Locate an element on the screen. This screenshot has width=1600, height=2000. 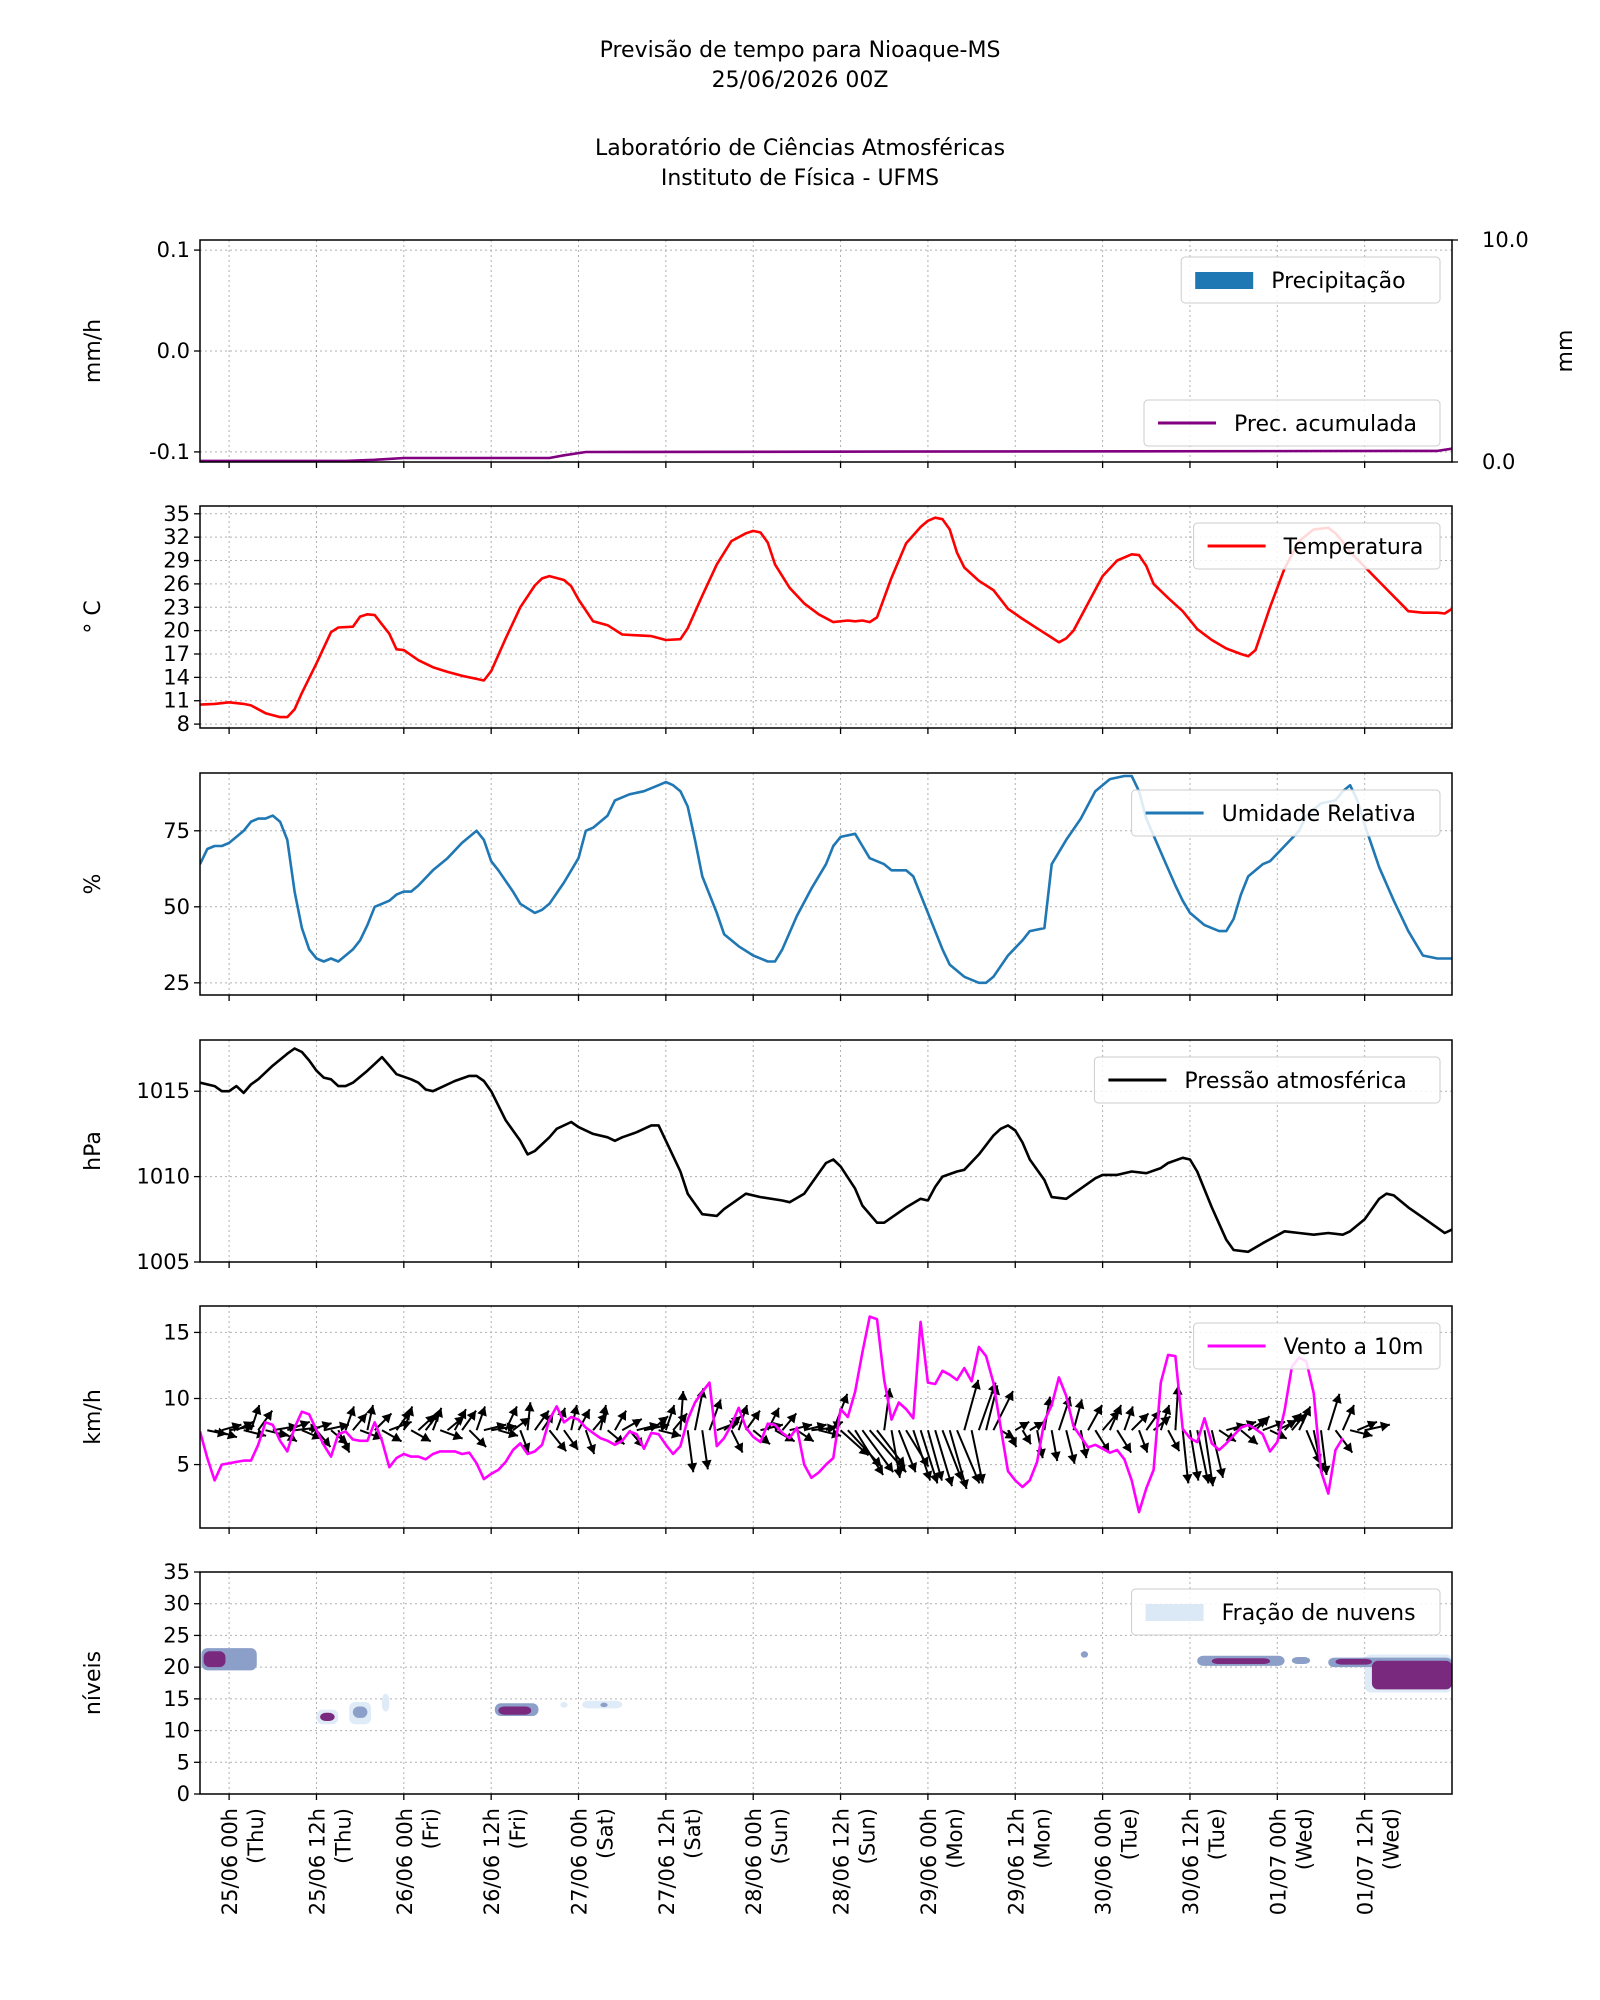
y-tick-label: 10 is located at coordinates (176, 1399).